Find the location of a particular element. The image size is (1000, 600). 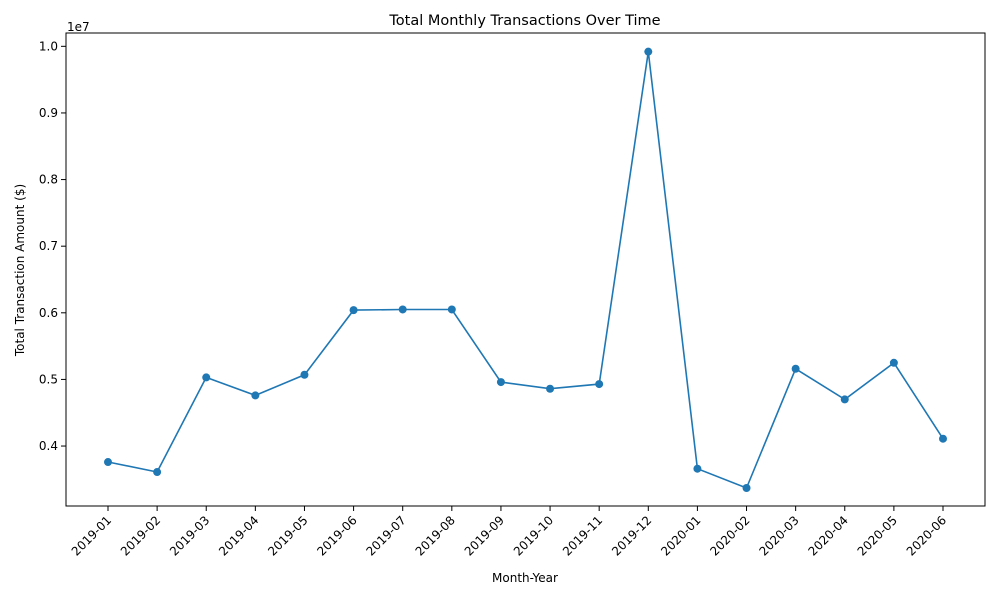

chart-title: Total Monthly Transactions Over Time is located at coordinates (524, 21).